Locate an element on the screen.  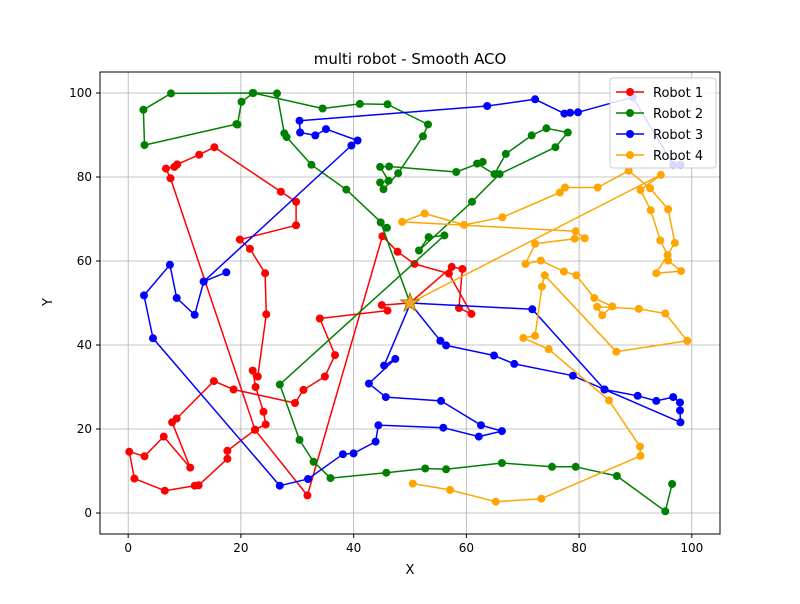
depot-layer is located at coordinates (410, 302).